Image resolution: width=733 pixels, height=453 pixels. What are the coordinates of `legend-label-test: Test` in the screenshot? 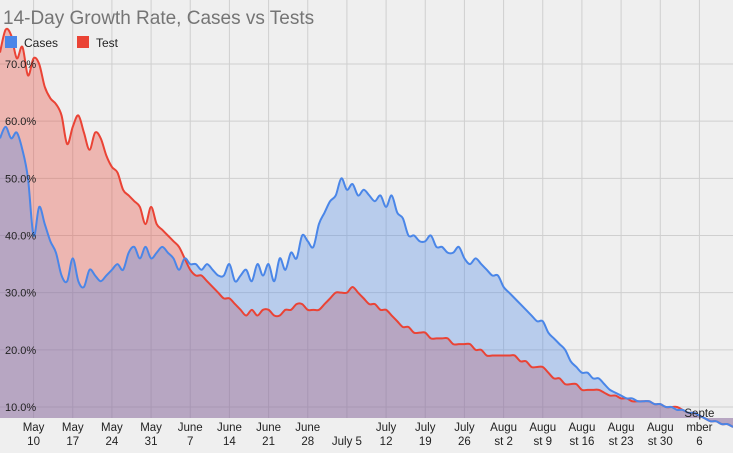 It's located at (107, 43).